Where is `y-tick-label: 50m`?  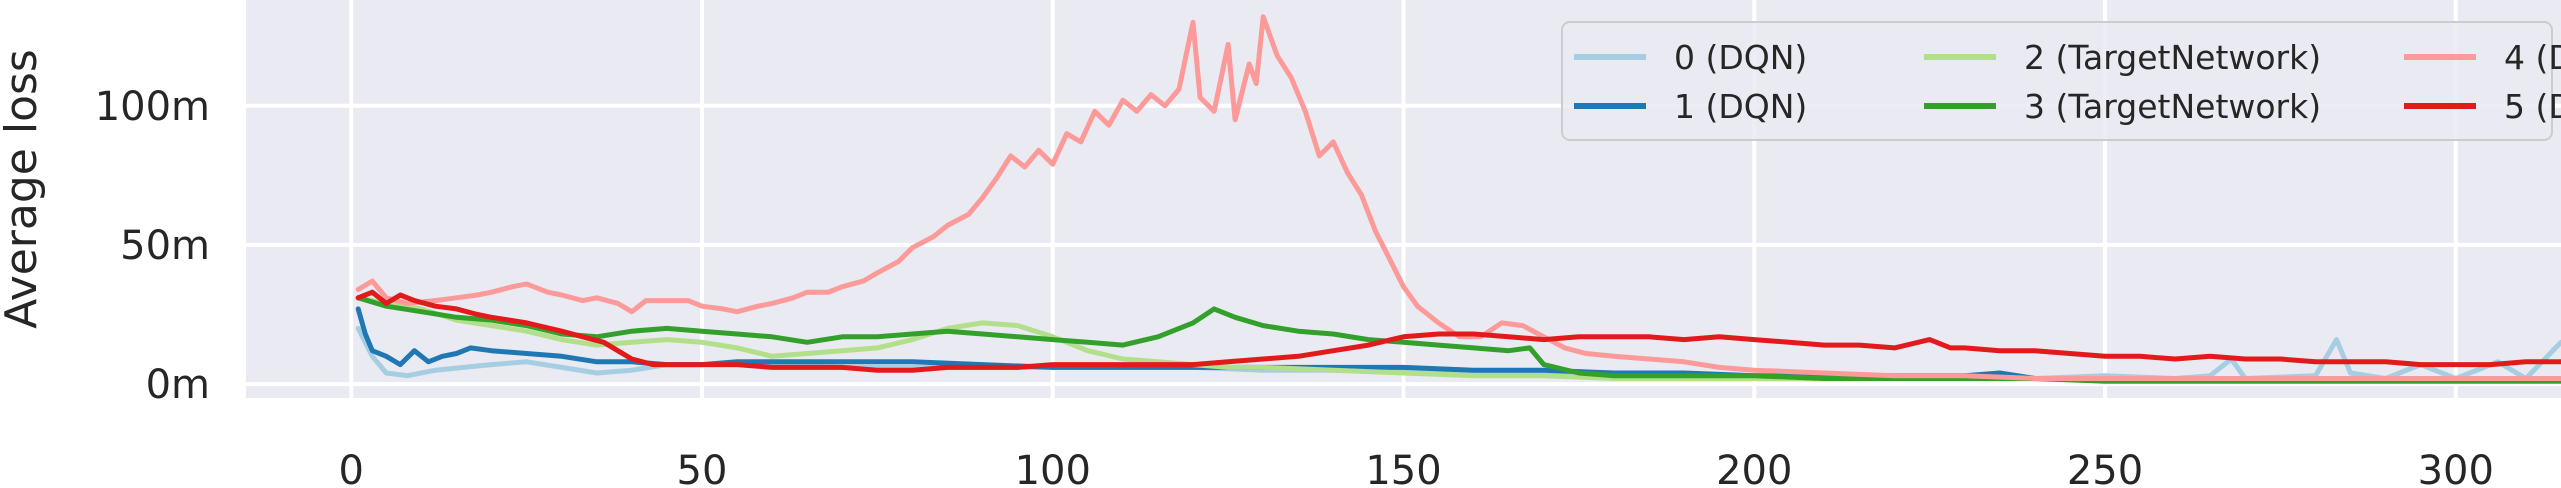
y-tick-label: 50m is located at coordinates (165, 246).